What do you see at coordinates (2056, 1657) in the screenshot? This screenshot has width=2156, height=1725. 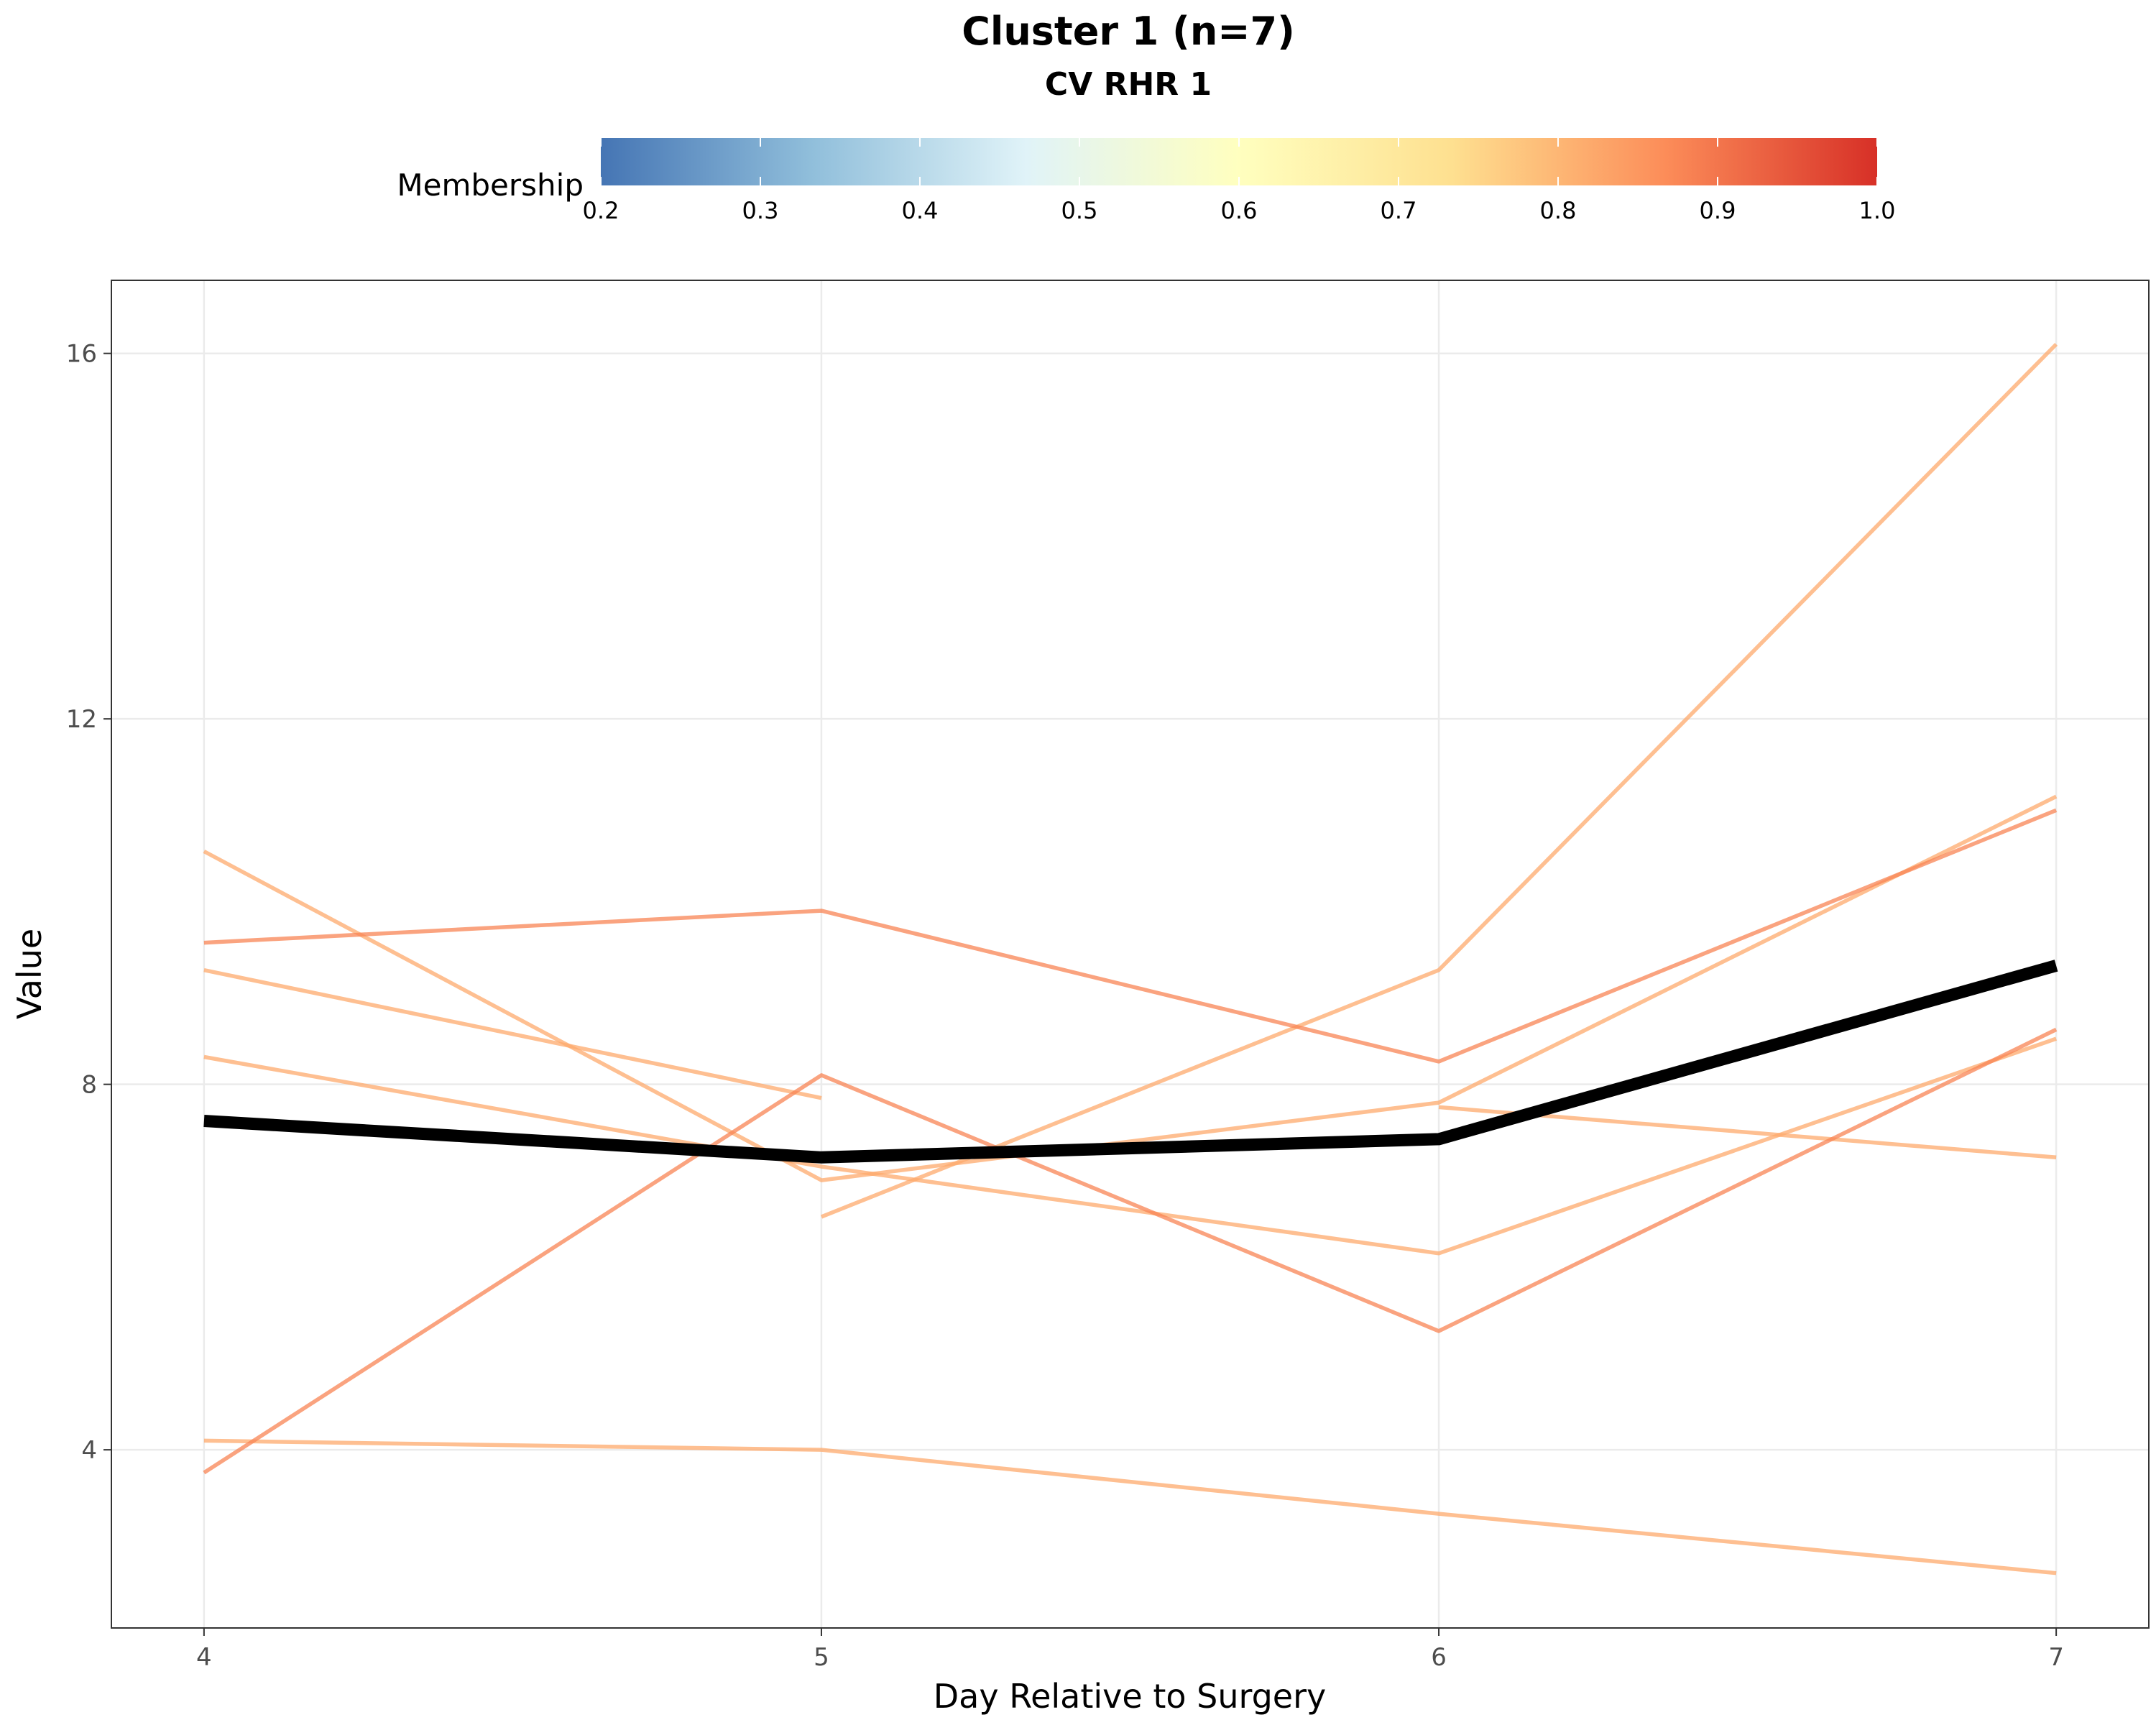 I see `x-tick-label: 7` at bounding box center [2056, 1657].